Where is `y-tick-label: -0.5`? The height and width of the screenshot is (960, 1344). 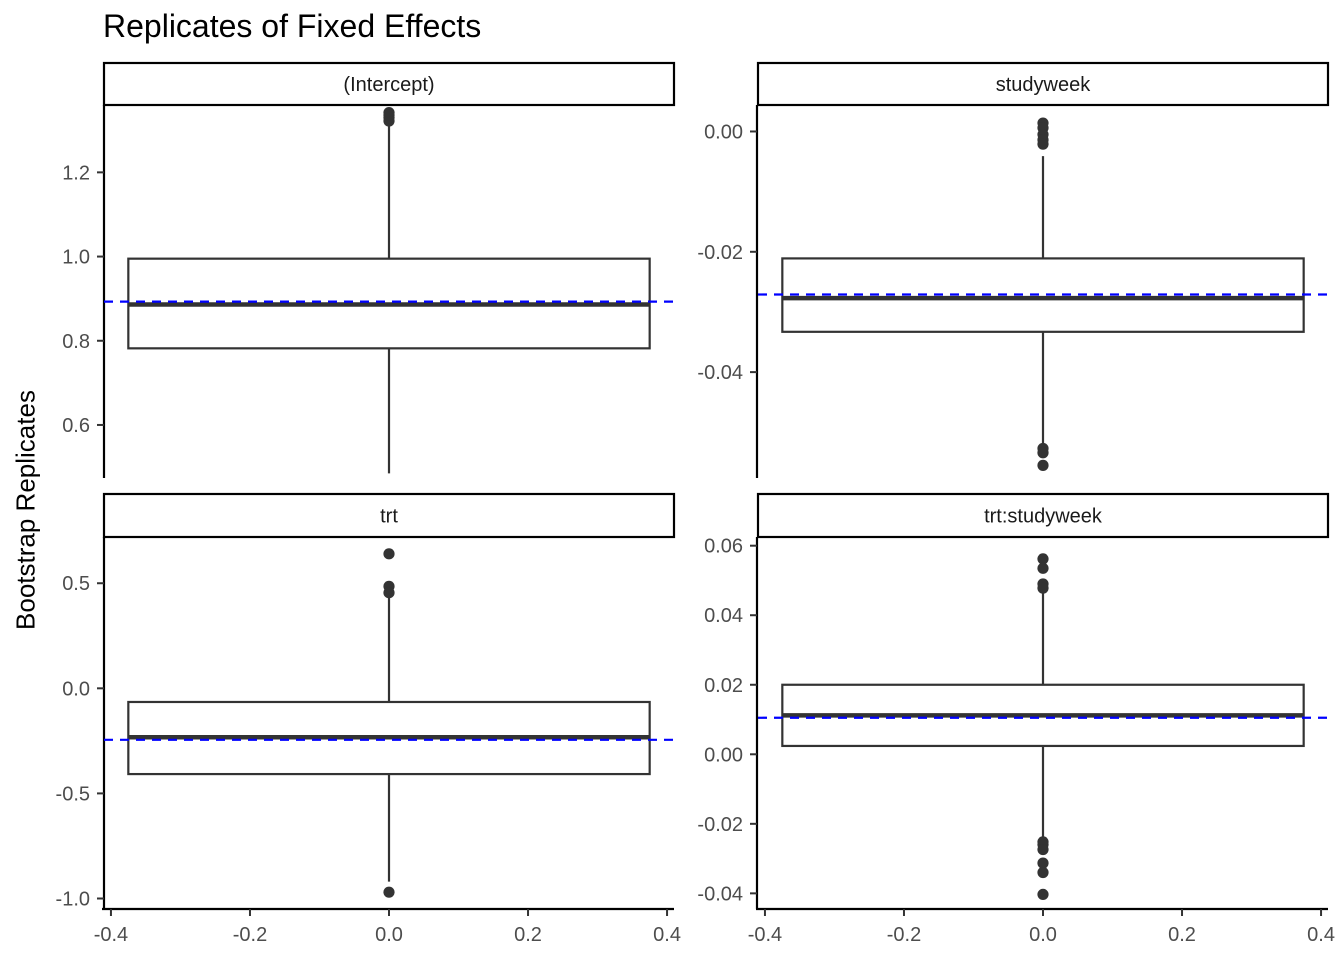
y-tick-label: -0.5 is located at coordinates (73, 794).